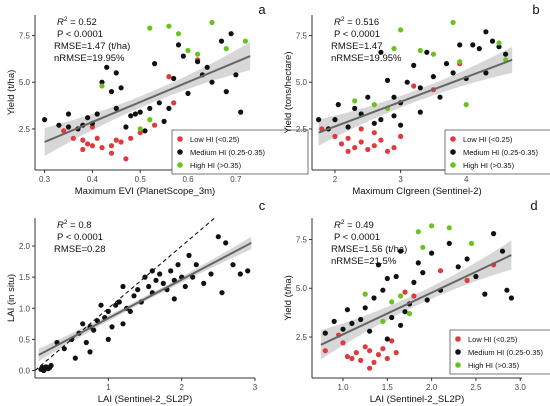  I want to click on p-value-b: P < 0.0001, so click(357, 34).